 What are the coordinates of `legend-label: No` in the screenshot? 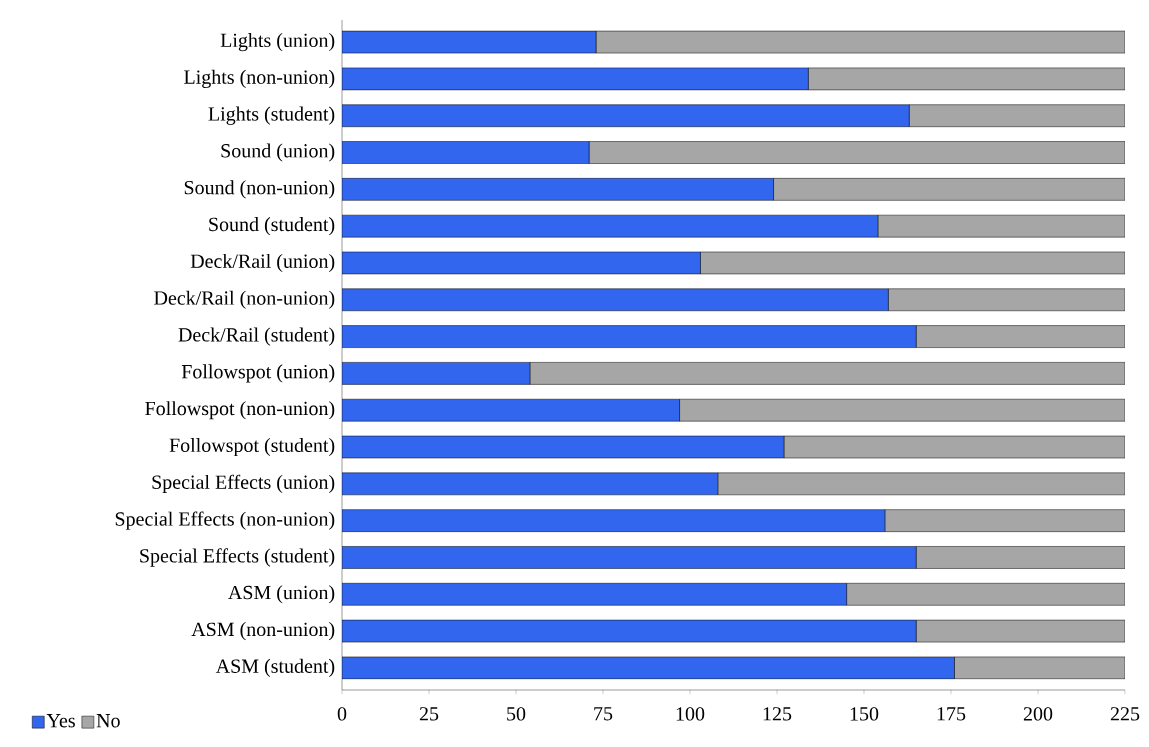 It's located at (108, 721).